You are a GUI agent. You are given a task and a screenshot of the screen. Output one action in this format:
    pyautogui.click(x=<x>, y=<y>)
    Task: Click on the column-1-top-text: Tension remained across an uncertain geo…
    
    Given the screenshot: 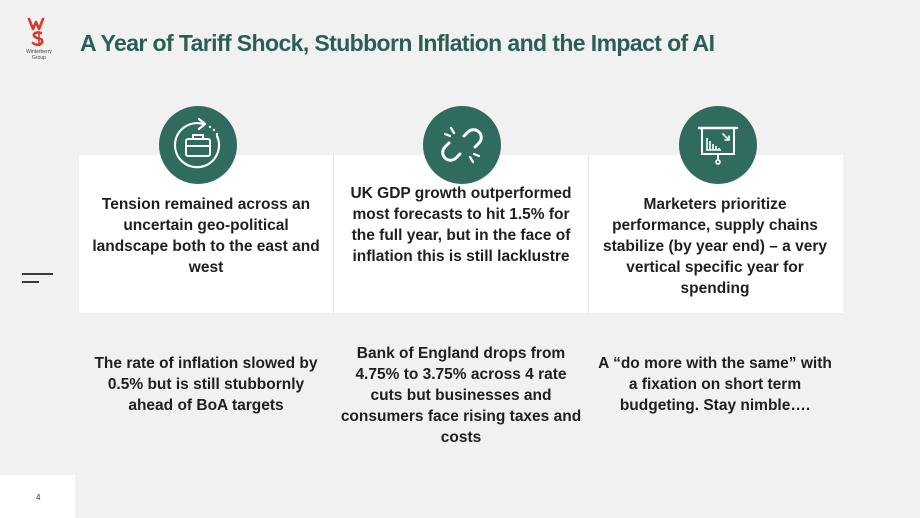 What is the action you would take?
    pyautogui.click(x=206, y=236)
    